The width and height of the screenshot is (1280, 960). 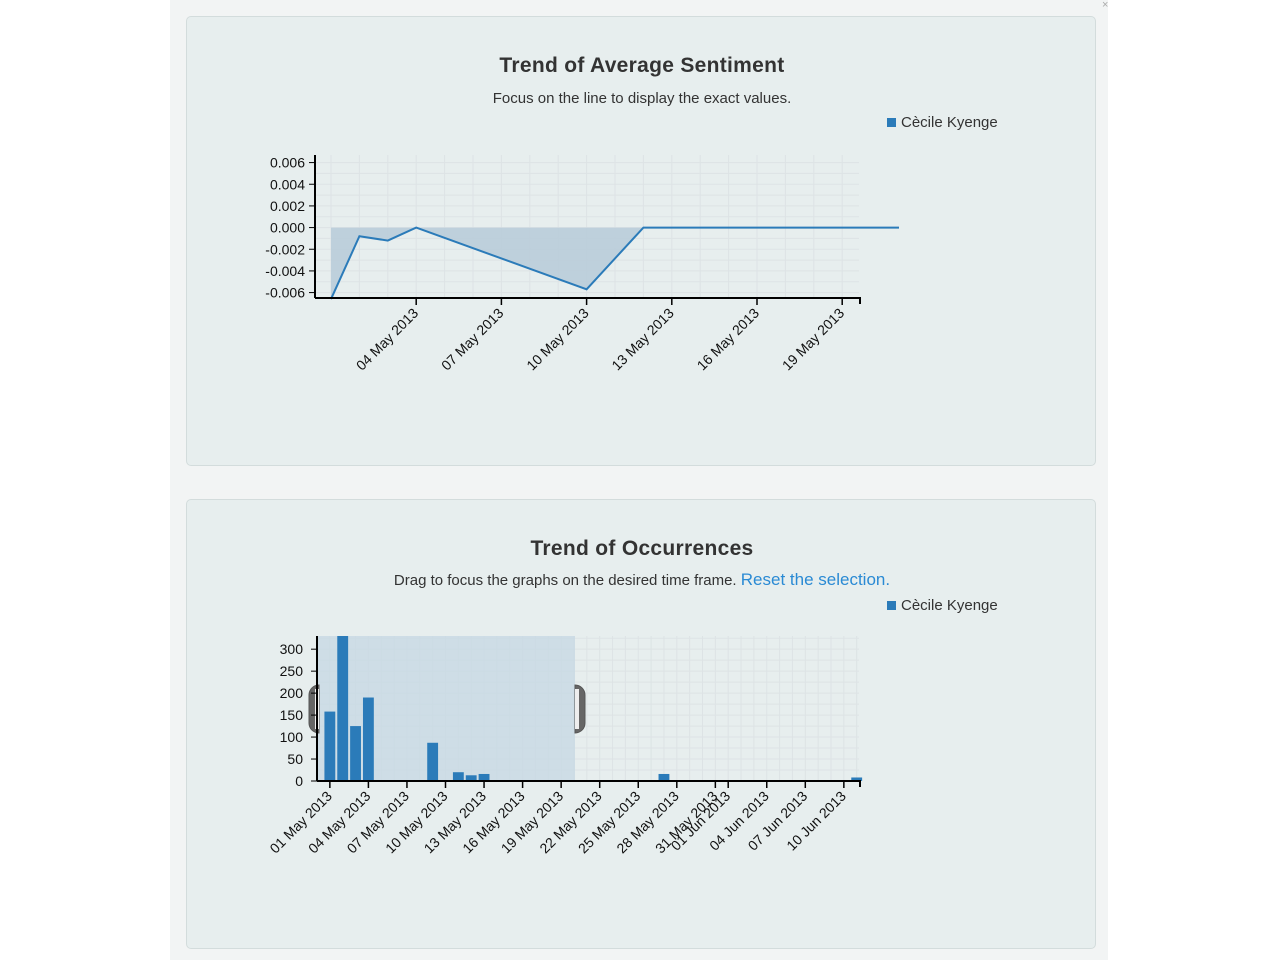 What do you see at coordinates (472, 339) in the screenshot?
I see `x-tick-label: 07 May 2013` at bounding box center [472, 339].